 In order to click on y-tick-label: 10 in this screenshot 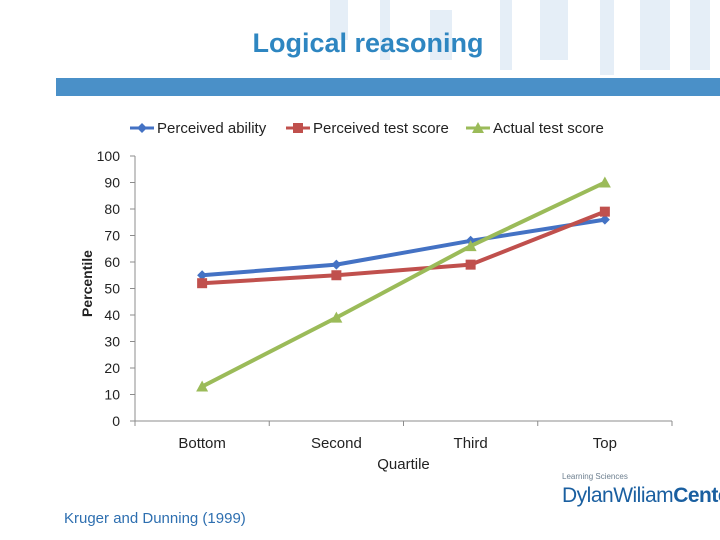, I will do `click(112, 395)`.